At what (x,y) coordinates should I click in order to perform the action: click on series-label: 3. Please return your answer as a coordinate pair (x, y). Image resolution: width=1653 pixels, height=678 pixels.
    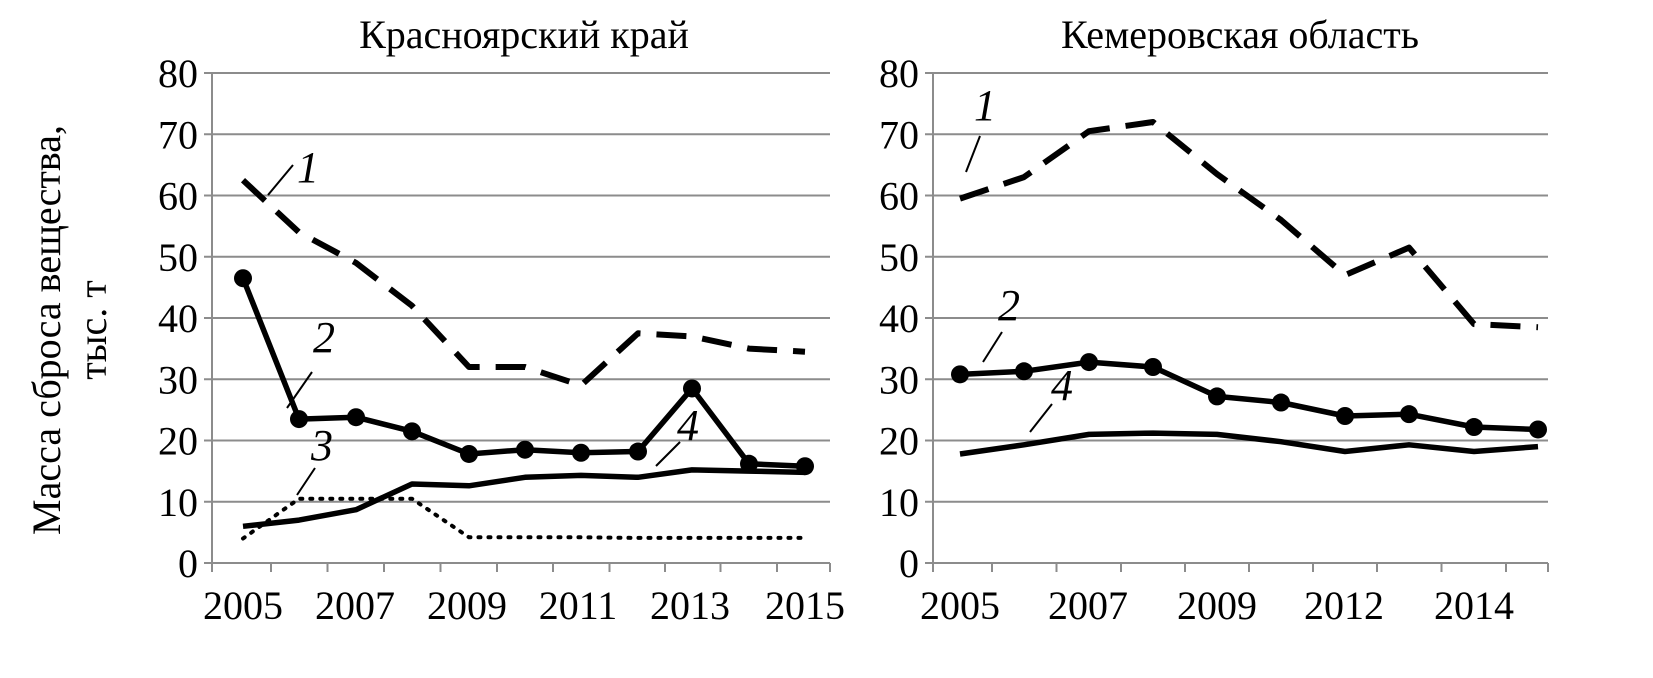
    Looking at the image, I should click on (321, 445).